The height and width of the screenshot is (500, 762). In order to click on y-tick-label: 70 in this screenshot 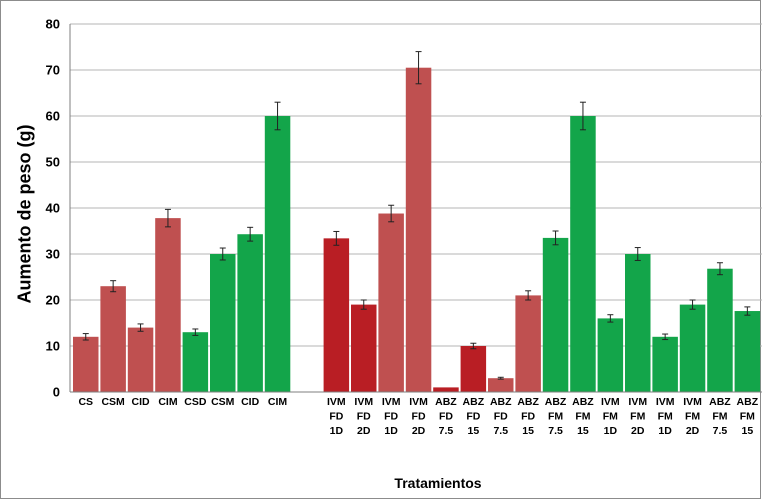, I will do `click(53, 70)`.